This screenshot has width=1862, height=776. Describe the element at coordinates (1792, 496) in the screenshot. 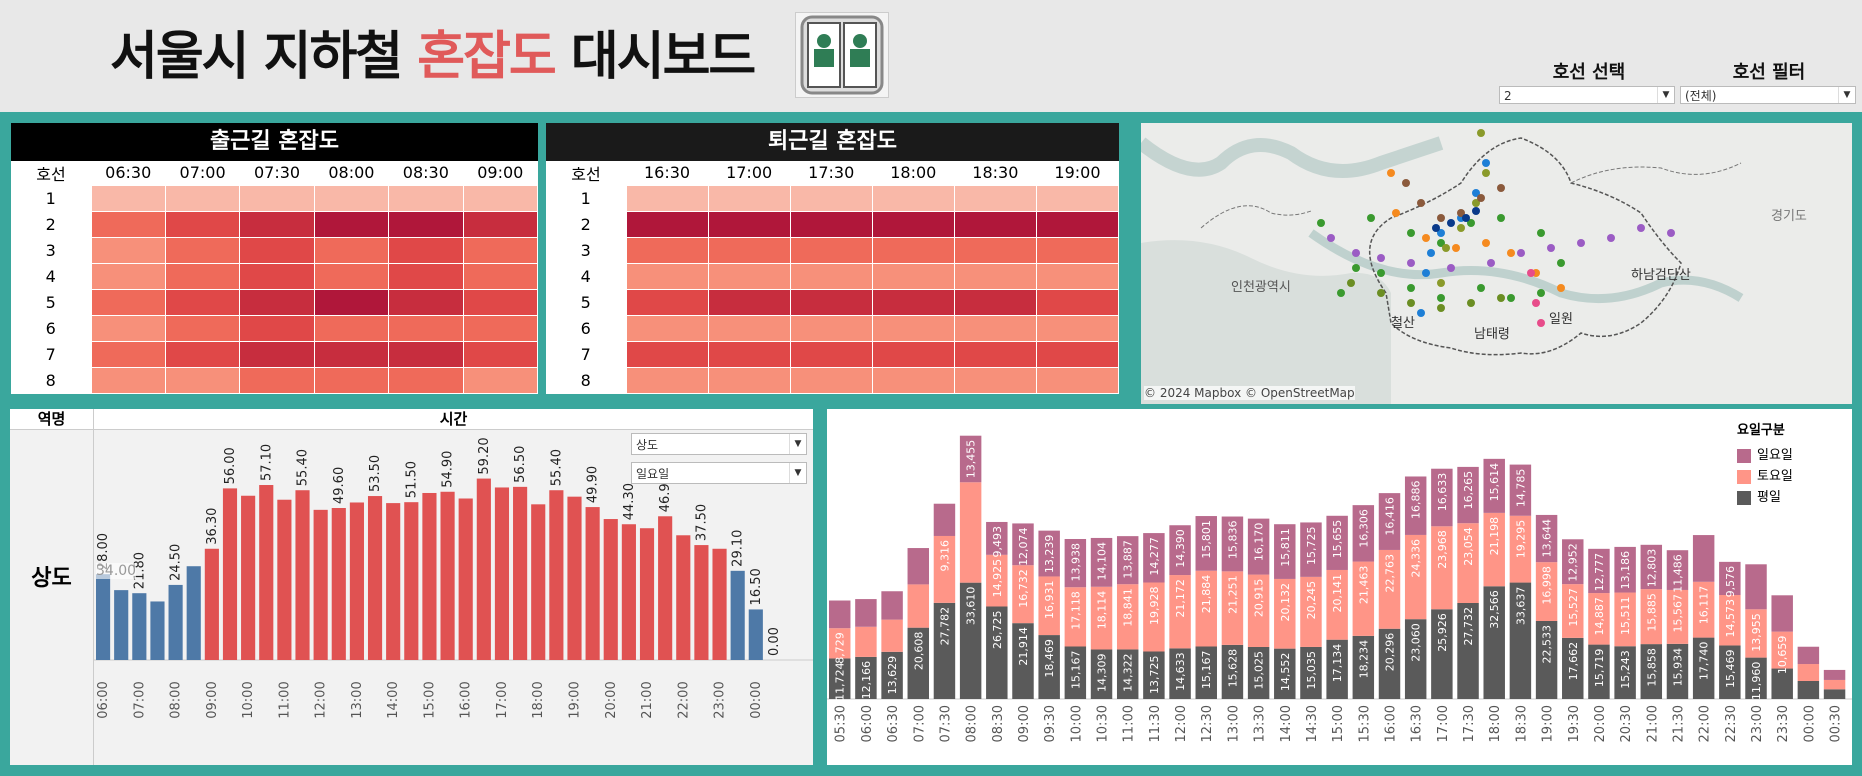

I see `legend-item-weekday: 평일` at that location.